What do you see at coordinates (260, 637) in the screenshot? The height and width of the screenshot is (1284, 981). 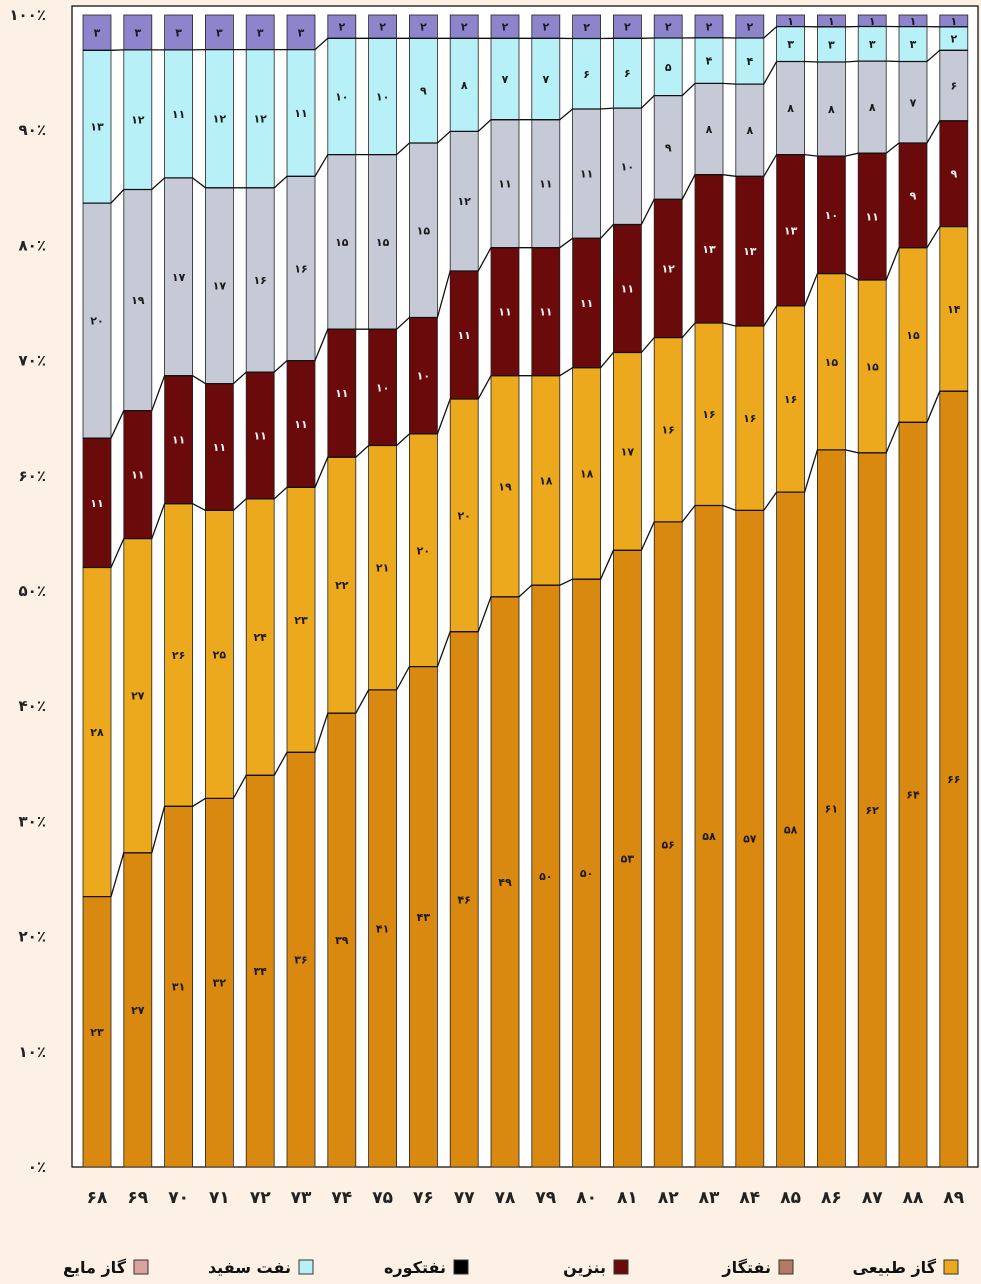 I see `data-label: ۲۴` at bounding box center [260, 637].